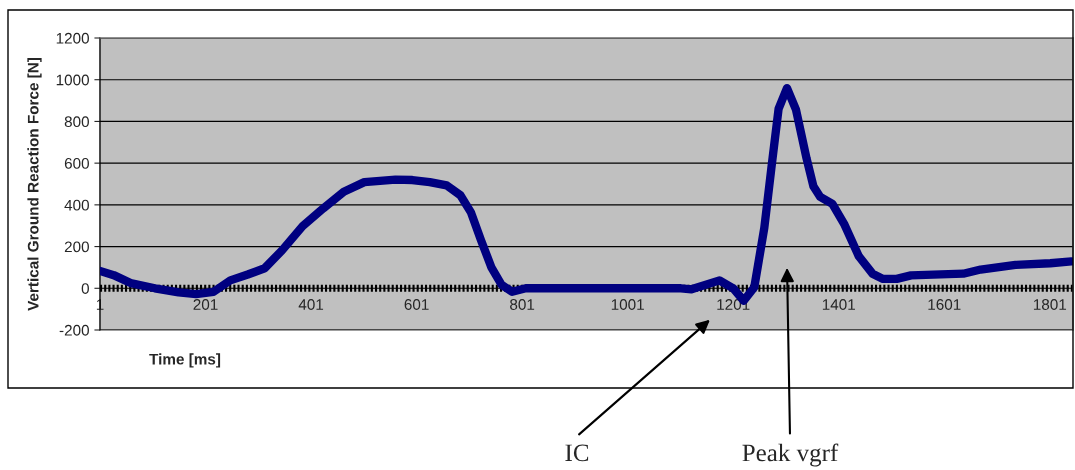 This screenshot has height=470, width=1075. I want to click on x-tick-label: 801, so click(522, 304).